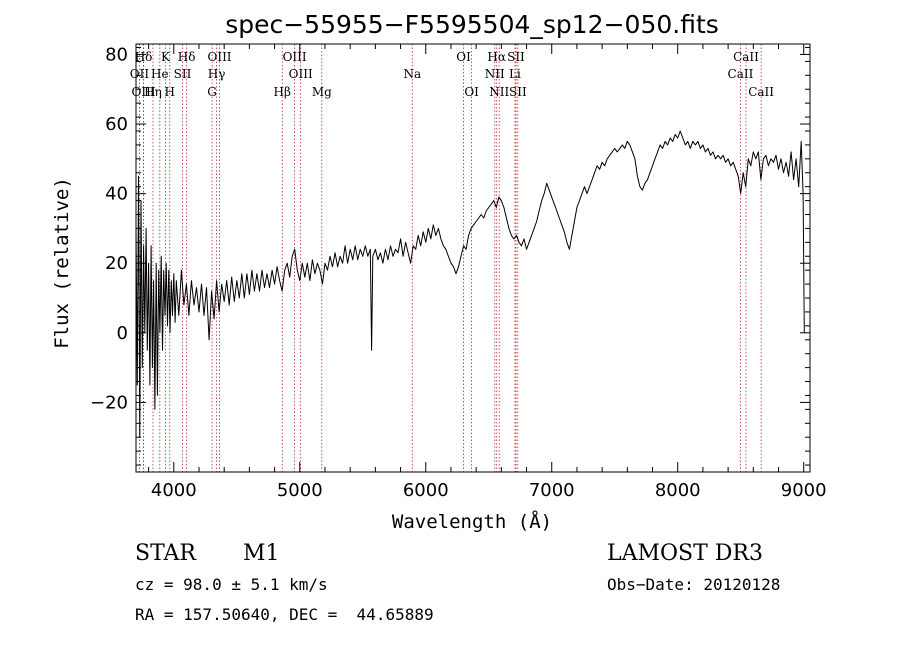 This screenshot has height=649, width=900. What do you see at coordinates (472, 521) in the screenshot?
I see `x-axis-label: Wavelength (Å)` at bounding box center [472, 521].